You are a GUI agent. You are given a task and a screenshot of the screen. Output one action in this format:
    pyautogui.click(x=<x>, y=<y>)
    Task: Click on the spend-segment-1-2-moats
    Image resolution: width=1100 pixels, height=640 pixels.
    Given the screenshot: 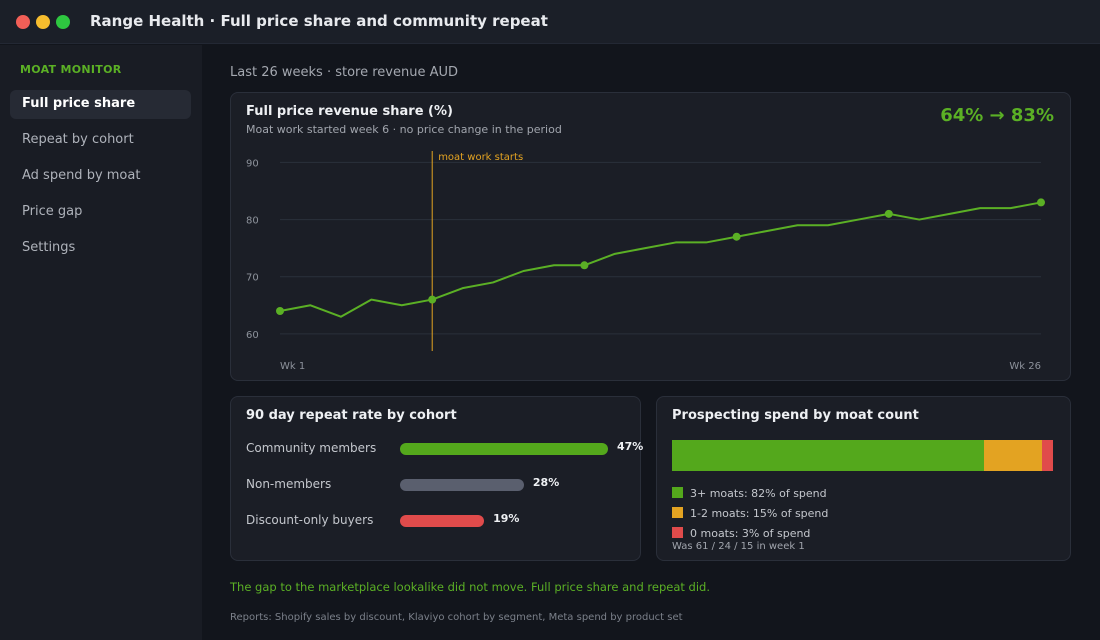 What is the action you would take?
    pyautogui.click(x=1013, y=455)
    